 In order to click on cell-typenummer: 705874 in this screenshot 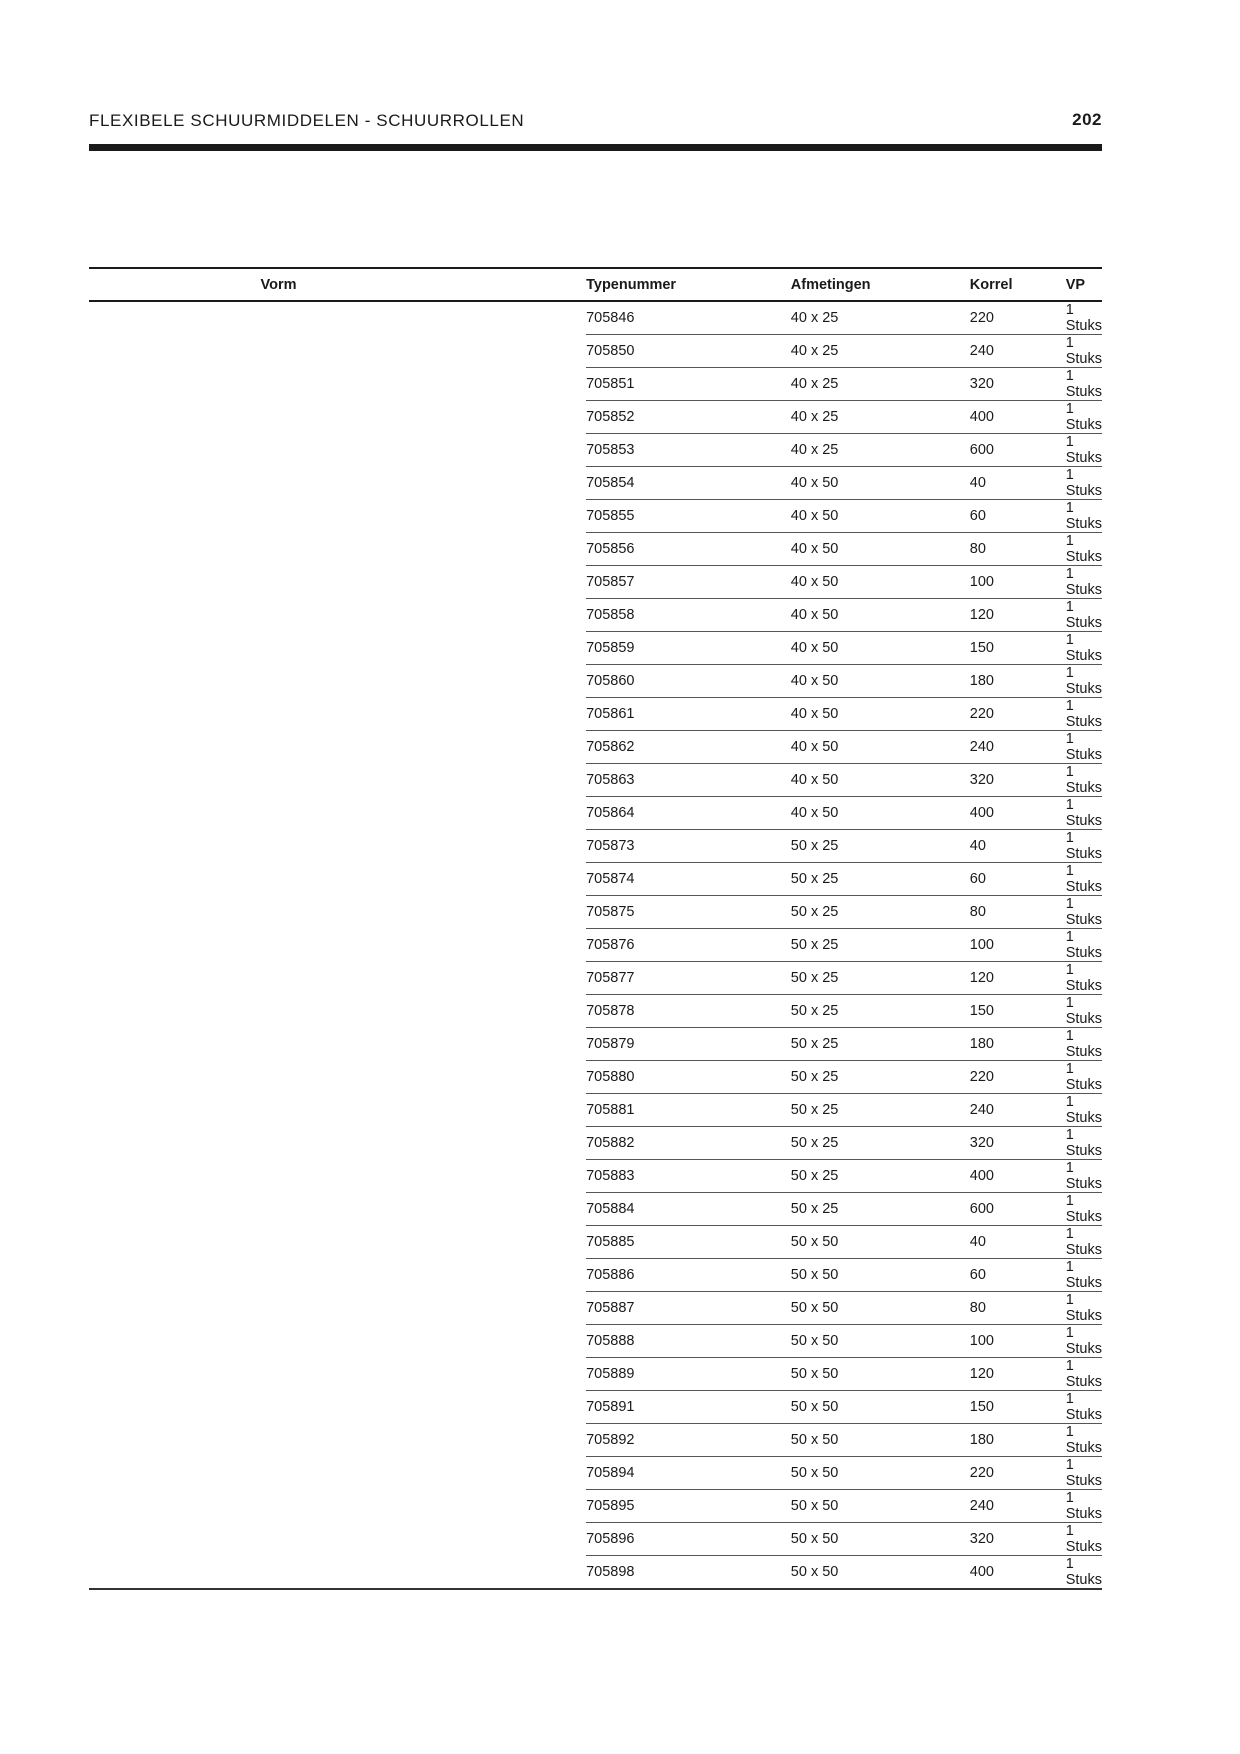, I will do `click(688, 879)`.